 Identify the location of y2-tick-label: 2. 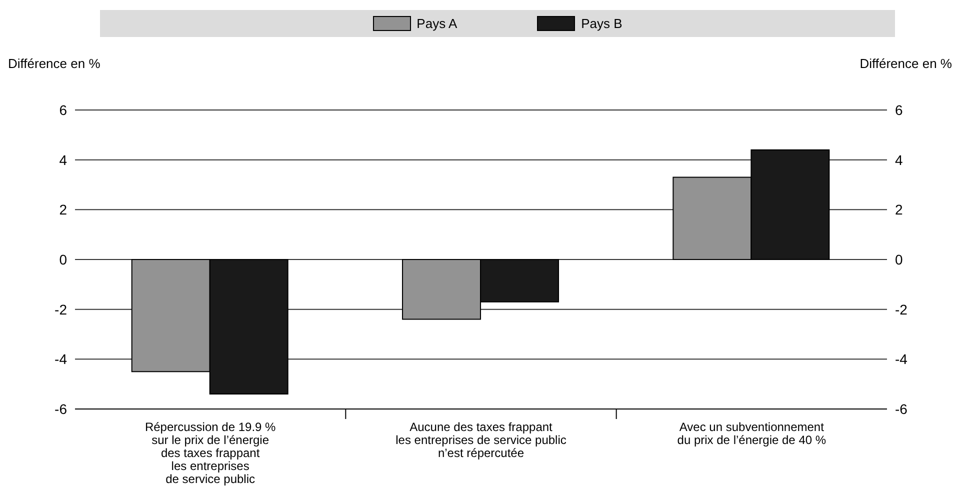
(899, 210).